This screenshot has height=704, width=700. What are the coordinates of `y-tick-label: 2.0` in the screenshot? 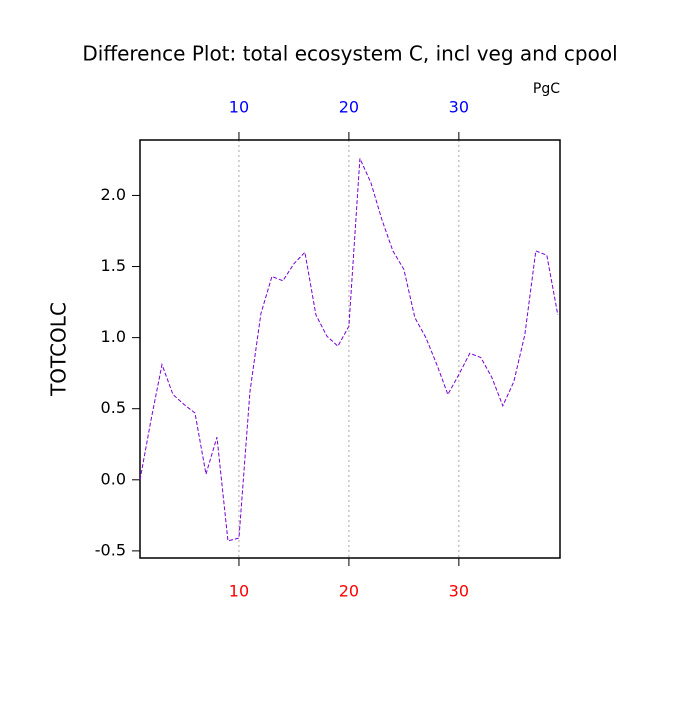 It's located at (113, 194).